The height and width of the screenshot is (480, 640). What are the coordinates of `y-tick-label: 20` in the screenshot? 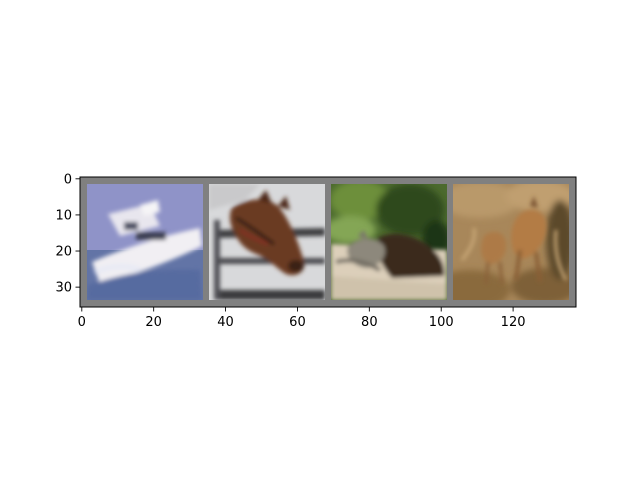 It's located at (63, 252).